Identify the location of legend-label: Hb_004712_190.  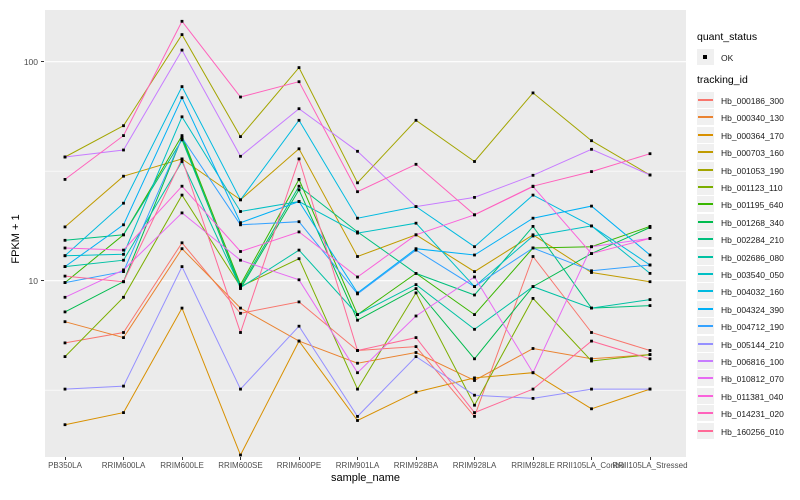
(752, 327).